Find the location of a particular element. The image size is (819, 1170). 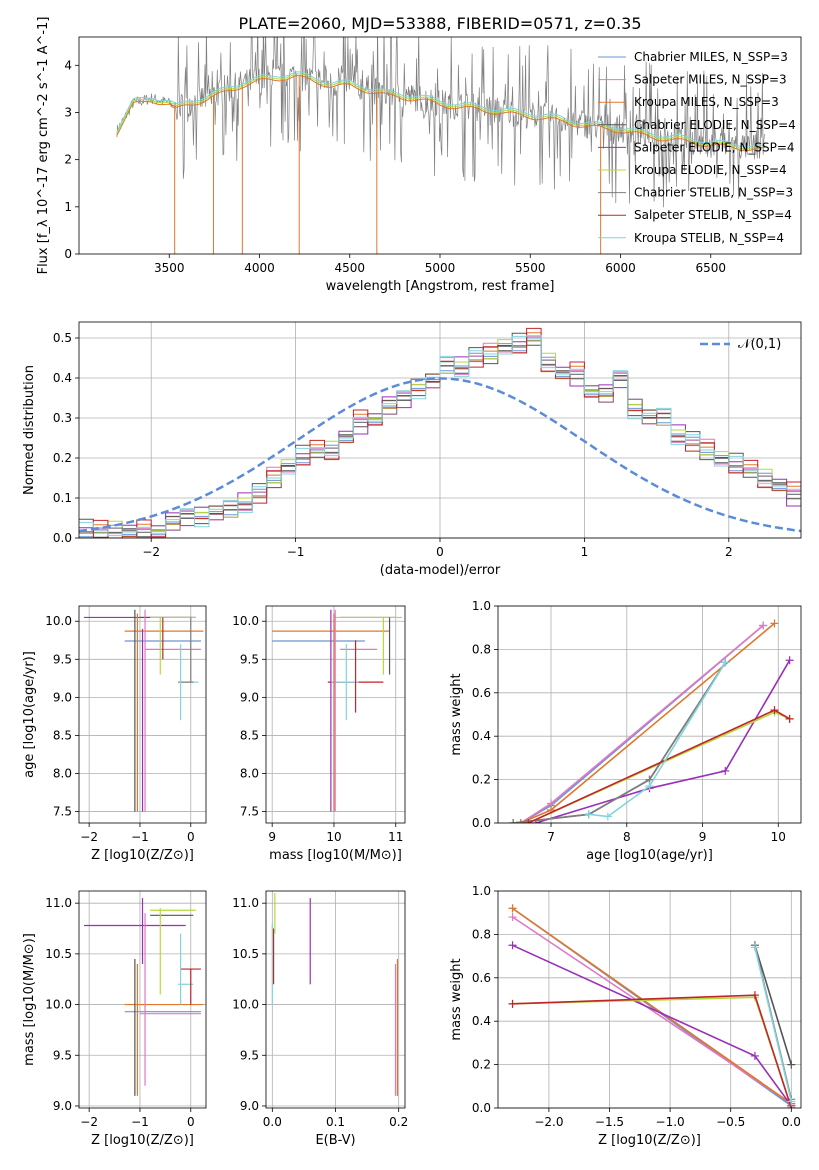

y-tick-label: 0.8 is located at coordinates (481, 934).